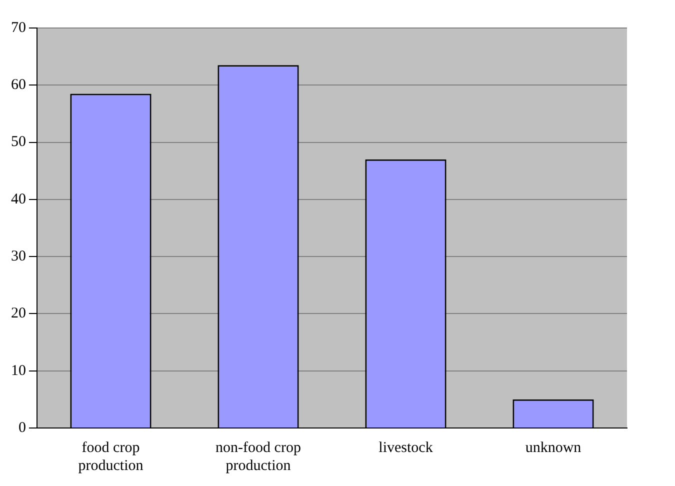  I want to click on y-tick-label: 60, so click(18, 85).